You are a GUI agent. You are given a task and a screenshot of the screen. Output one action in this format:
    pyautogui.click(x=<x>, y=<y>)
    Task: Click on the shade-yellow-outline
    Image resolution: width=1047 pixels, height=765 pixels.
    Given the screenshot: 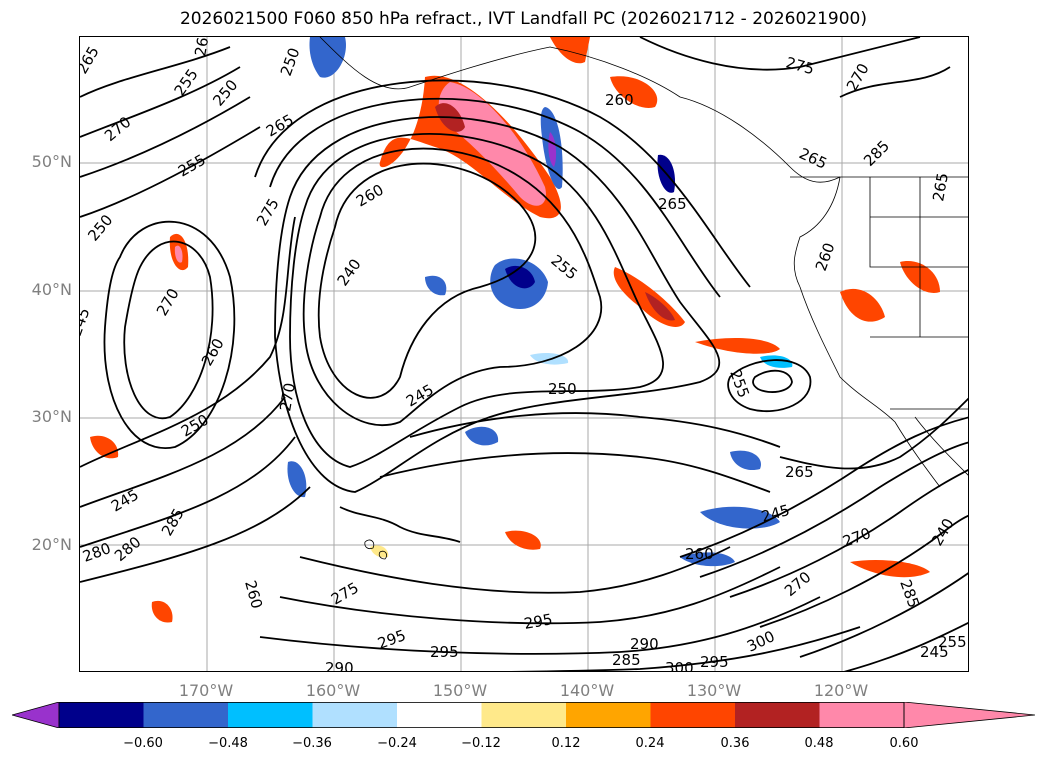 What is the action you would take?
    pyautogui.click(x=379, y=551)
    